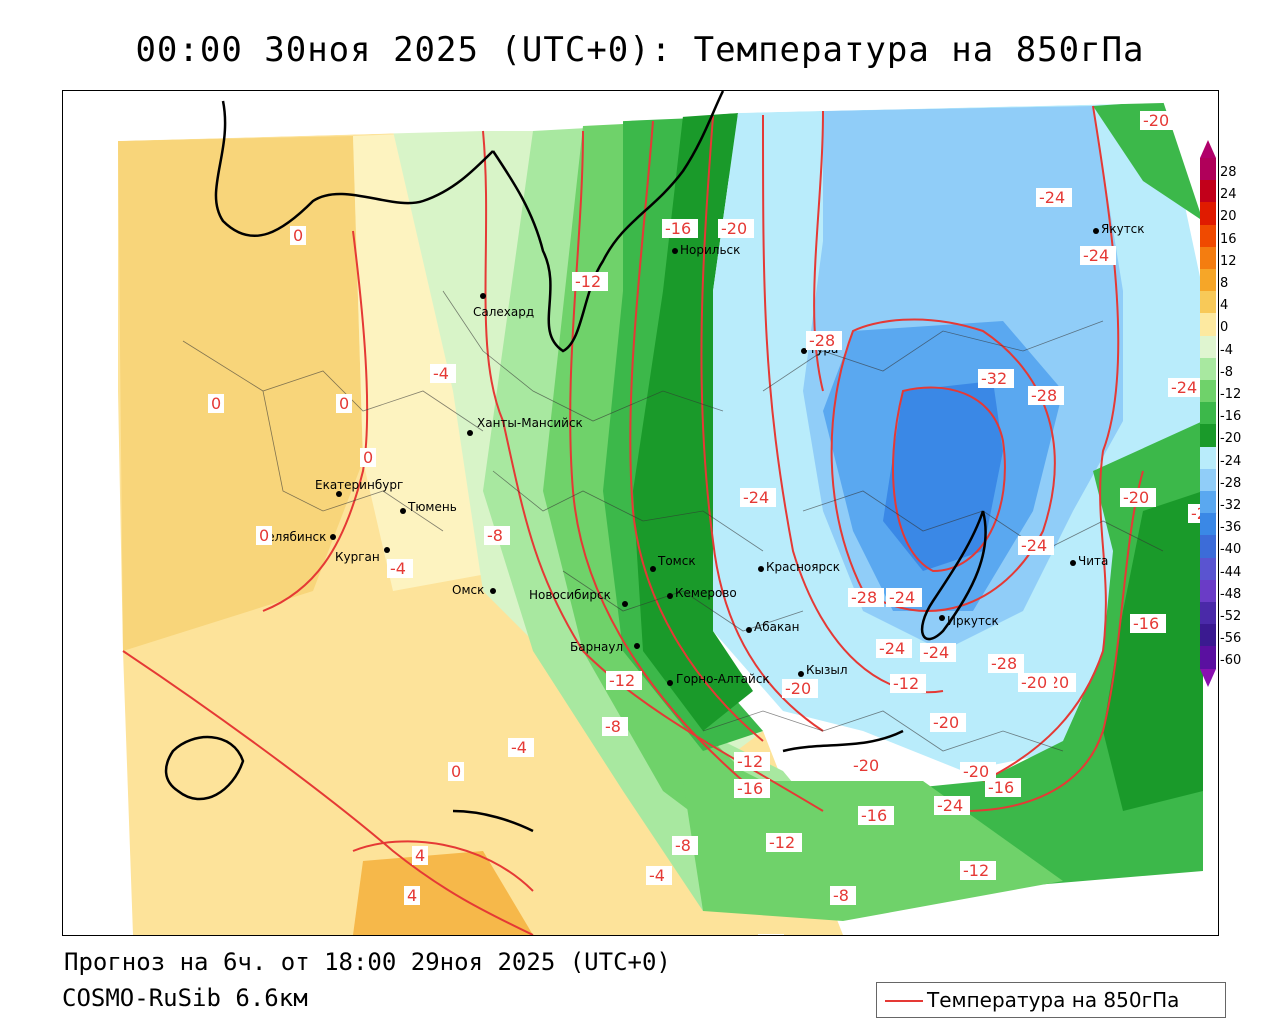  I want to click on svg-text: Тюмень, so click(432, 507).